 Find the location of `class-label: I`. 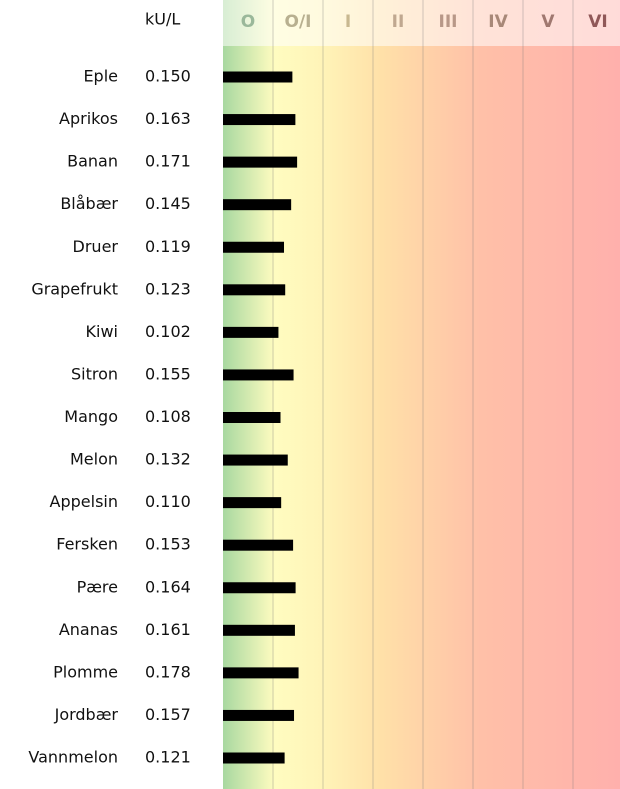

class-label: I is located at coordinates (348, 22).